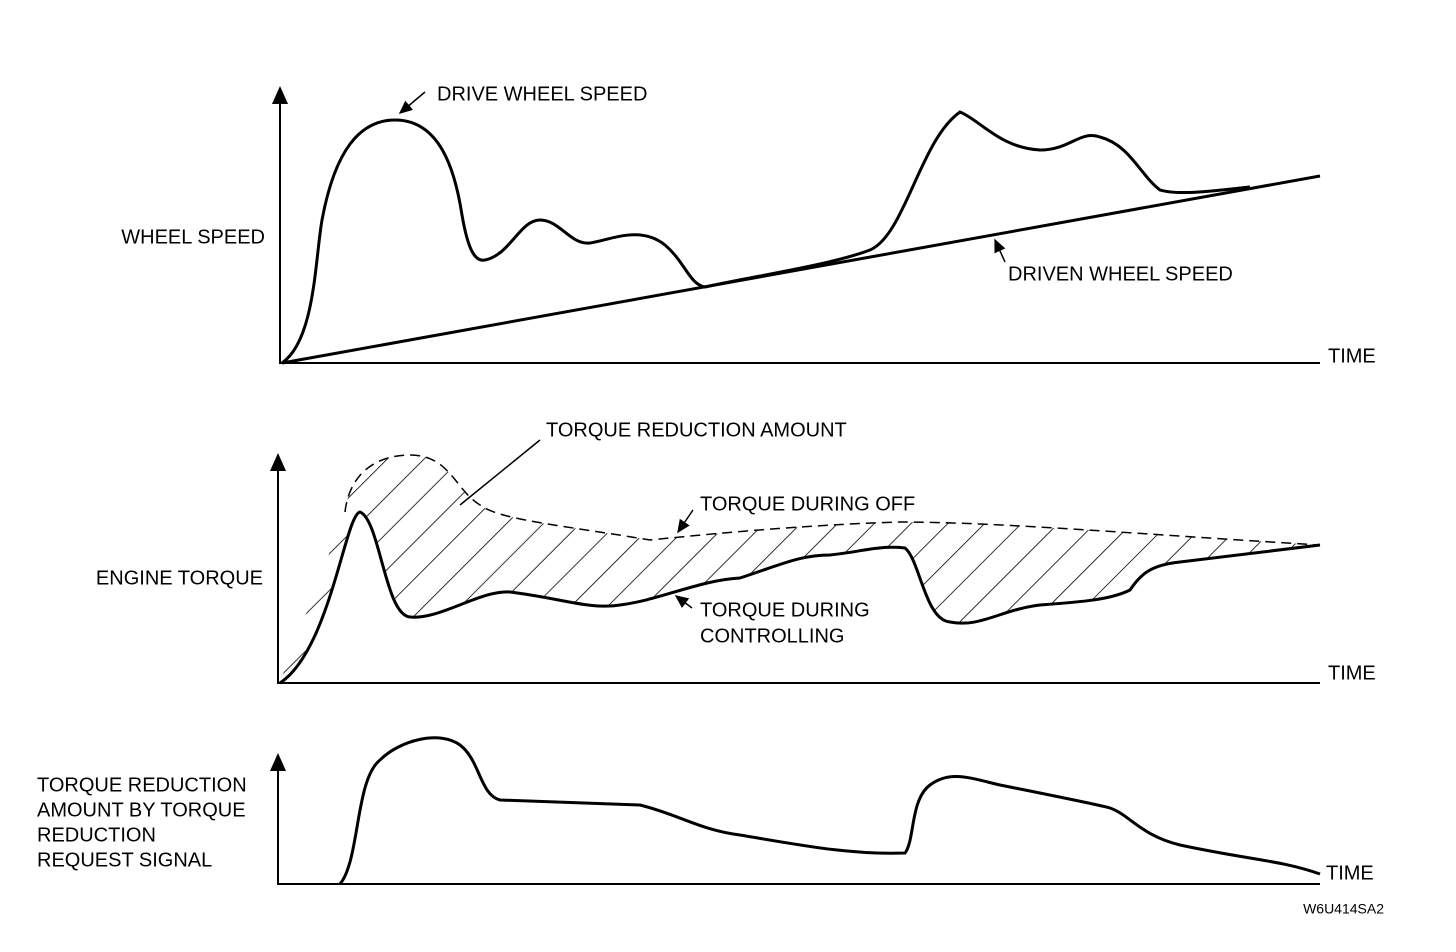 The width and height of the screenshot is (1456, 952). What do you see at coordinates (1120, 274) in the screenshot?
I see `annotation: DRIVEN WHEEL SPEED` at bounding box center [1120, 274].